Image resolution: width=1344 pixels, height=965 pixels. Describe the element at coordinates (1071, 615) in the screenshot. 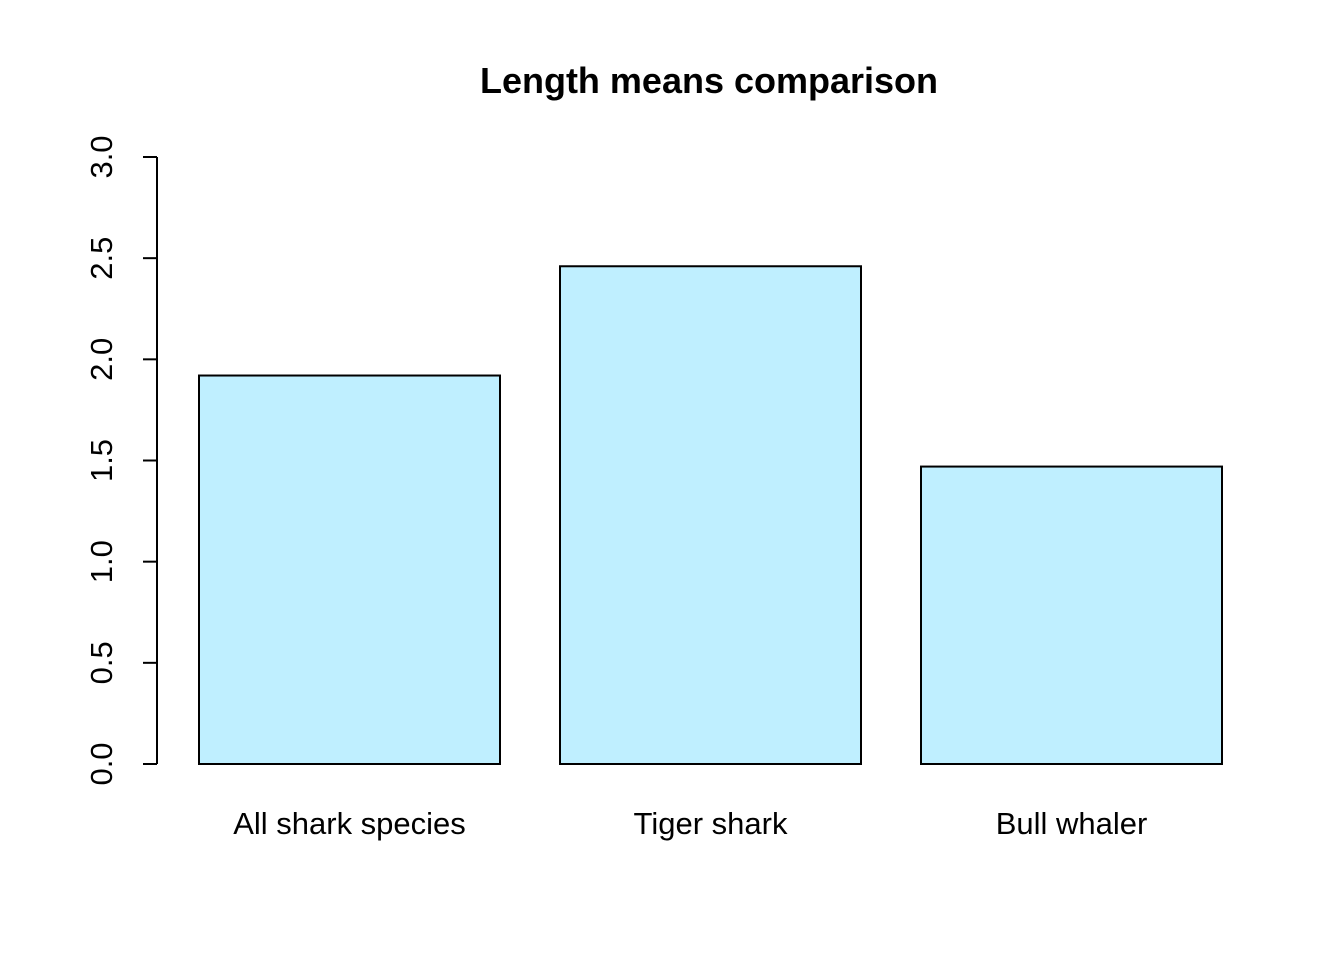

I see `bar-bull-whaler` at that location.